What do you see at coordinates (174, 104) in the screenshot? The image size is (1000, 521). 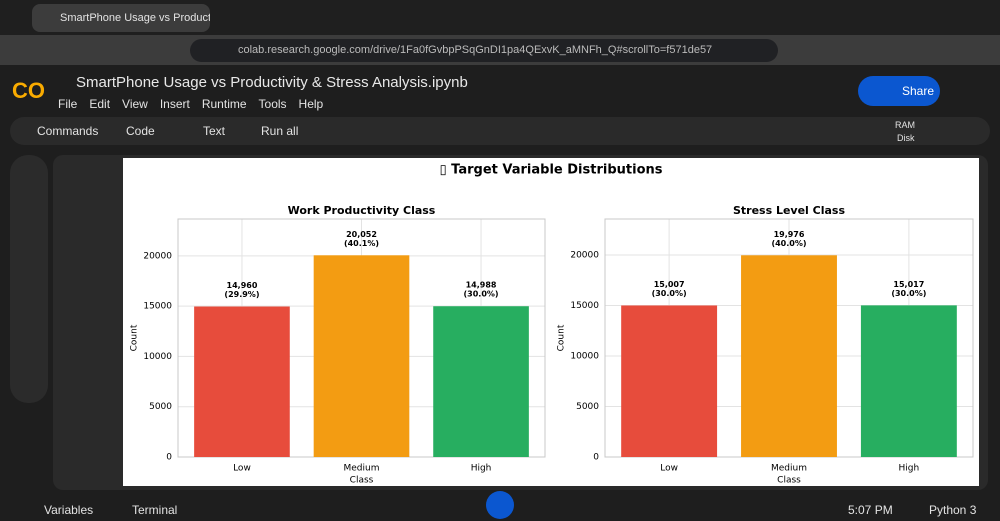 I see `menu-item: Insert` at bounding box center [174, 104].